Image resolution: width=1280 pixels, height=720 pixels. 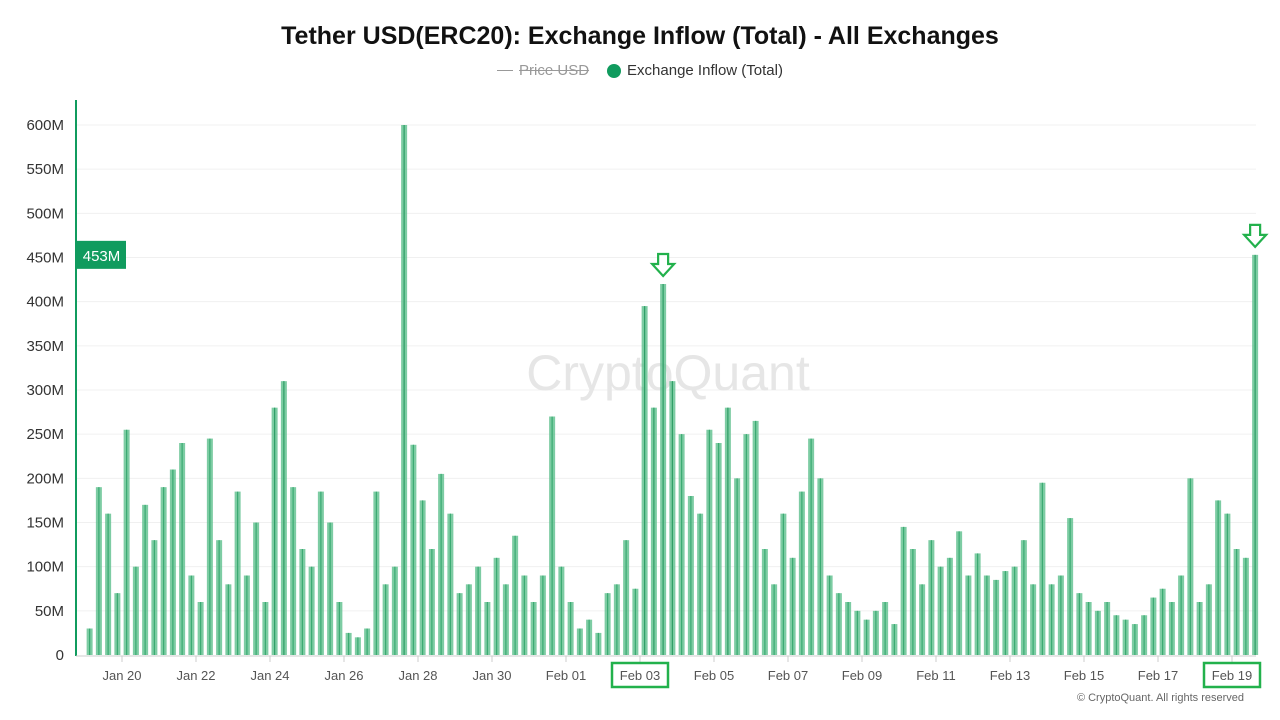 What do you see at coordinates (45, 390) in the screenshot?
I see `y-tick-label: 300M` at bounding box center [45, 390].